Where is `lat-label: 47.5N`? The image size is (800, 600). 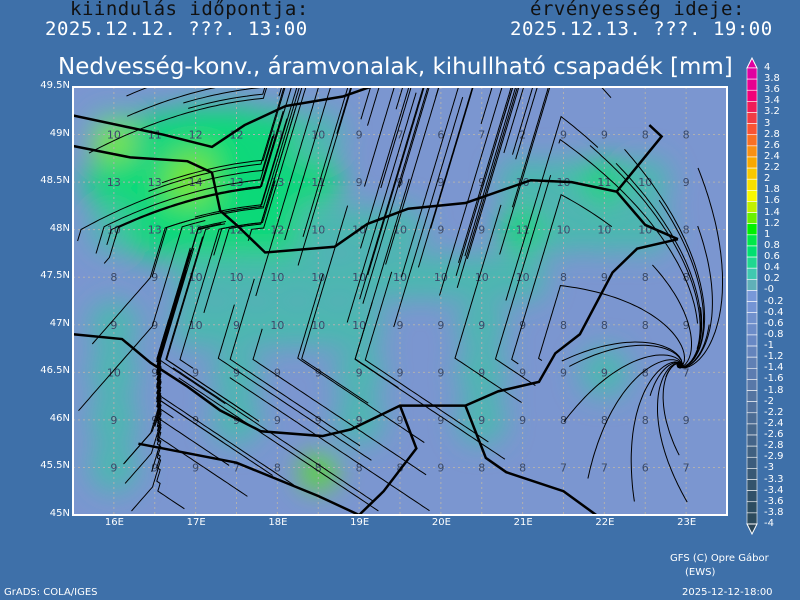 lat-label: 47.5N is located at coordinates (55, 276).